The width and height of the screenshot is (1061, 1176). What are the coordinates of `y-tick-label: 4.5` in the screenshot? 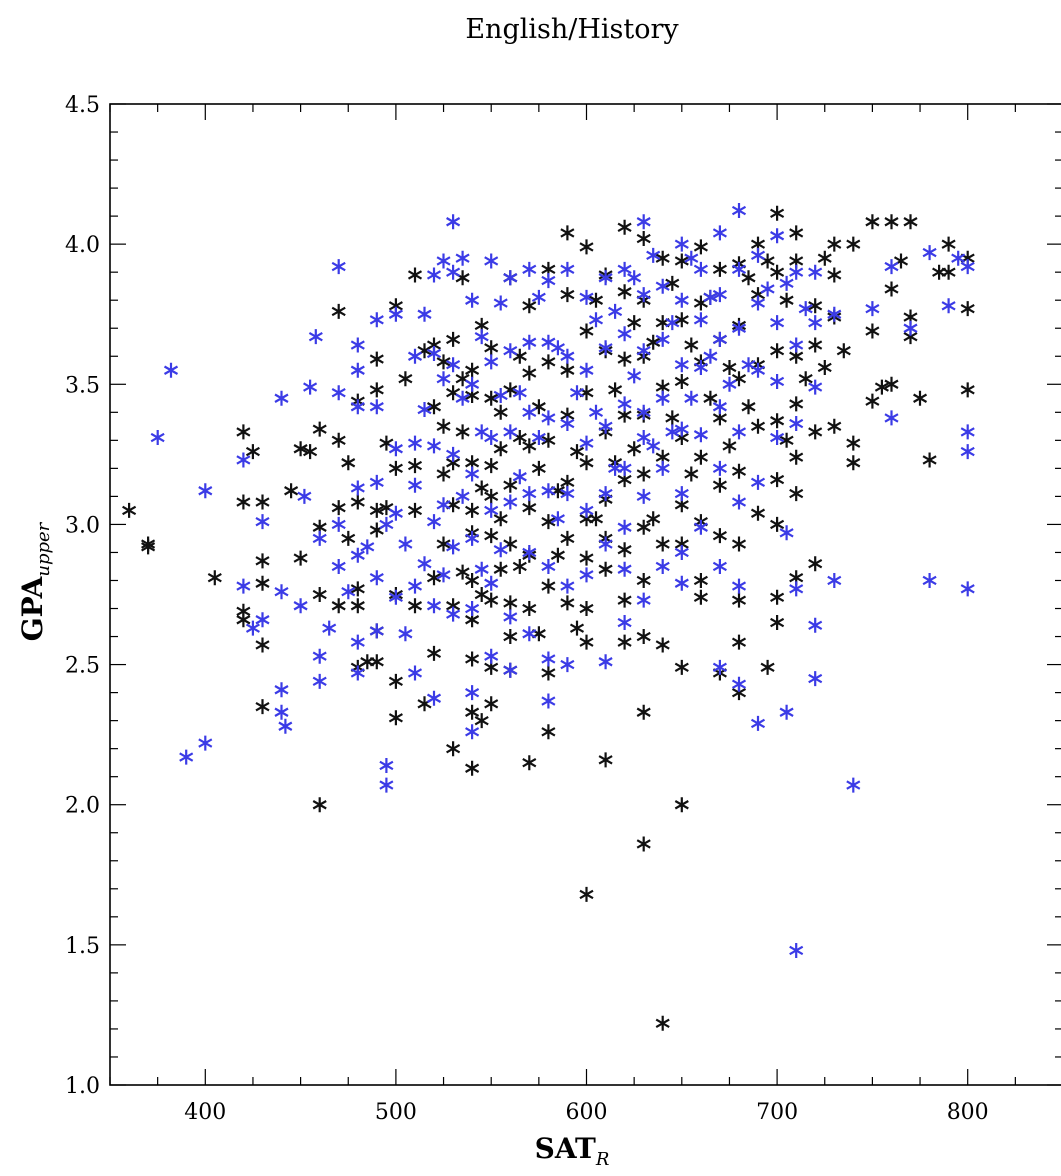 It's located at (82, 105).